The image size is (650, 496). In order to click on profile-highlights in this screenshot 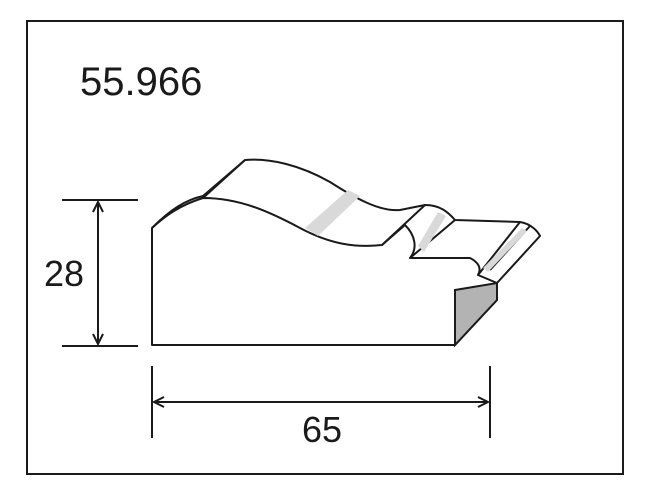, I will do `click(416, 231)`.